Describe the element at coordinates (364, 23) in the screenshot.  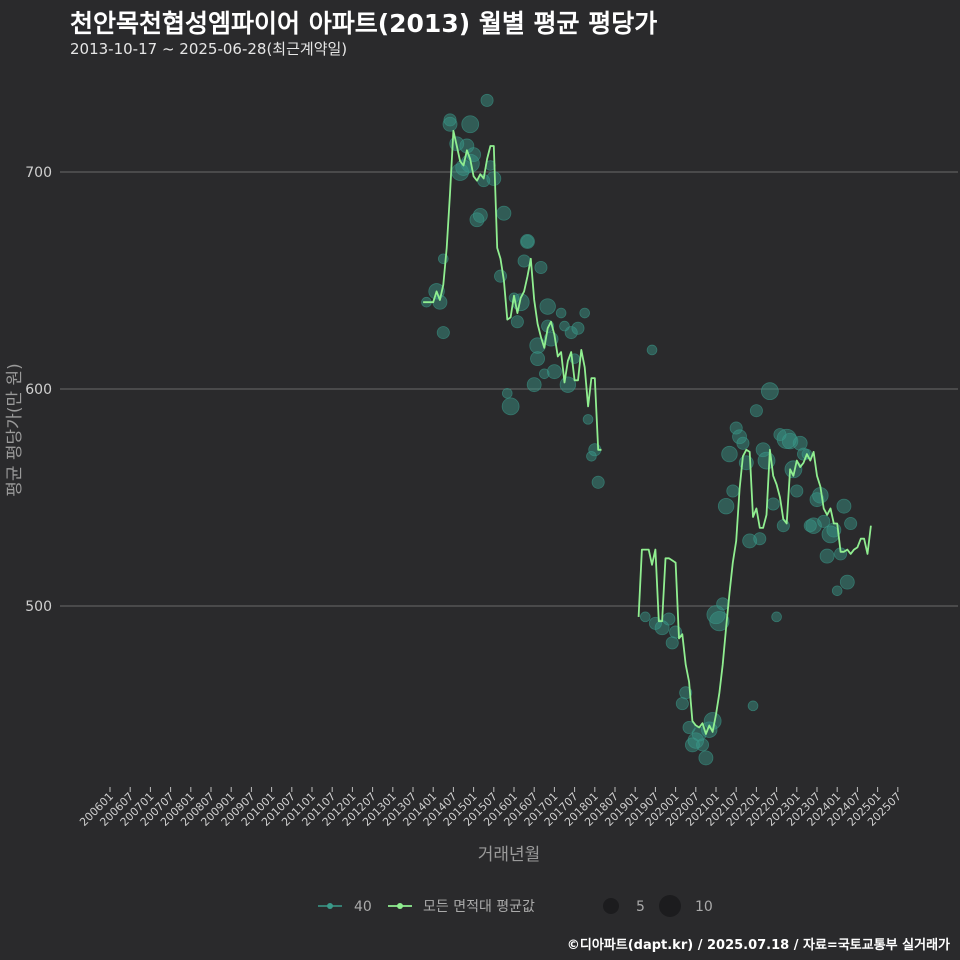
I see `chart-title: 천안목천협성엠파이어 아파트(2013) 월별 평균 평당가` at that location.